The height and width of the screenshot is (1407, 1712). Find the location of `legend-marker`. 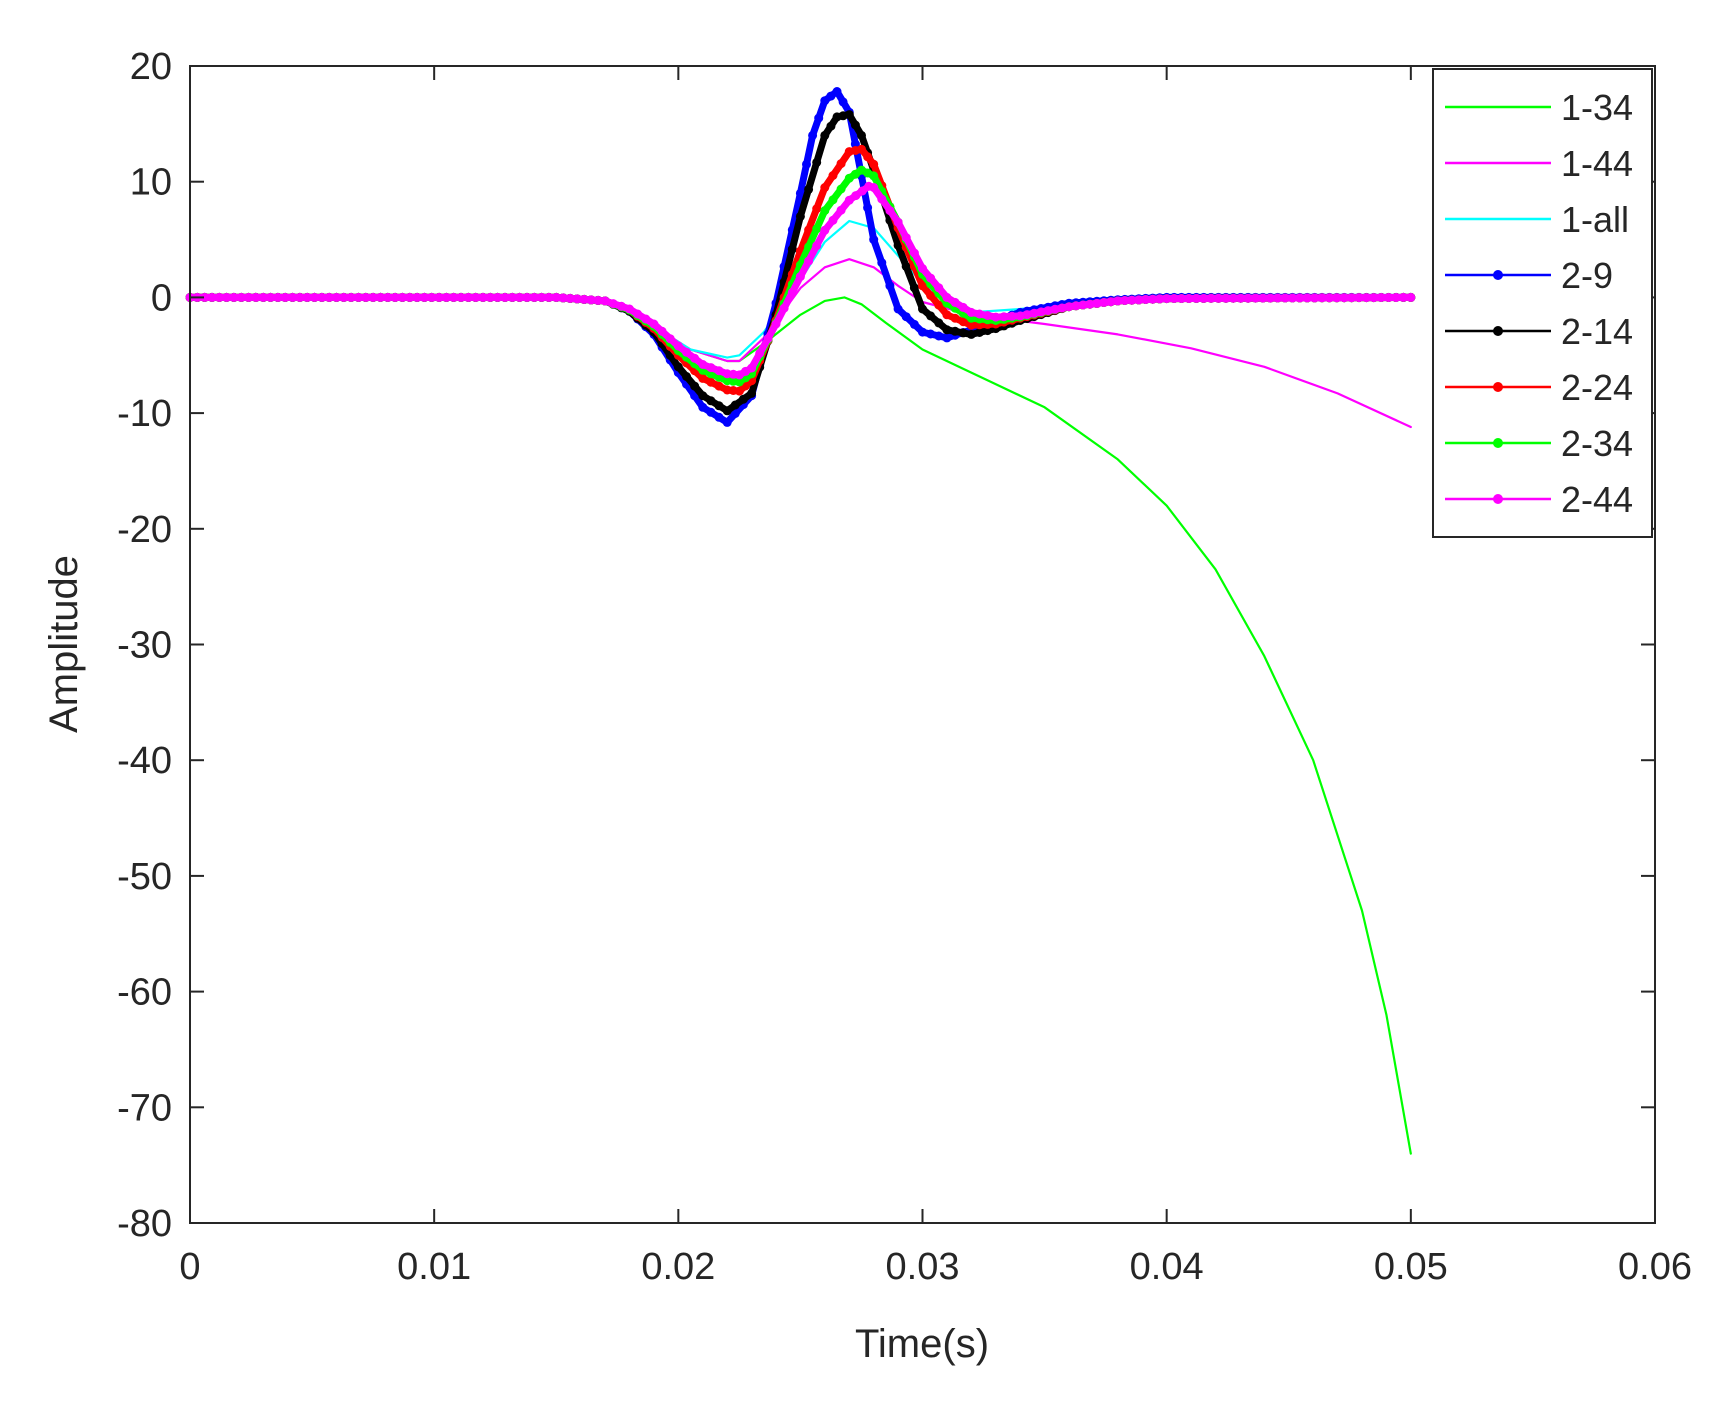

legend-marker is located at coordinates (1498, 275).